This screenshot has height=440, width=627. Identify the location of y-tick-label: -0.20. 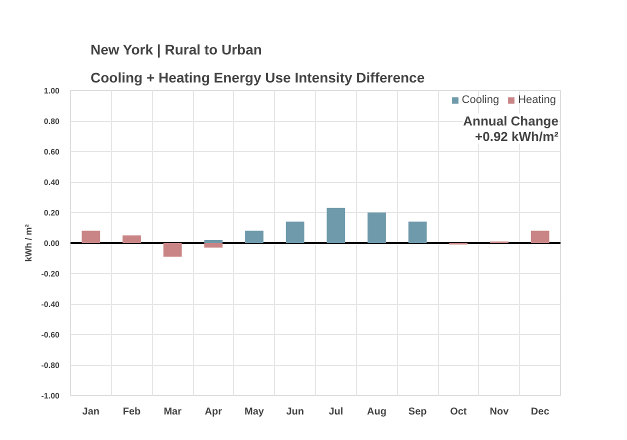
(50, 274).